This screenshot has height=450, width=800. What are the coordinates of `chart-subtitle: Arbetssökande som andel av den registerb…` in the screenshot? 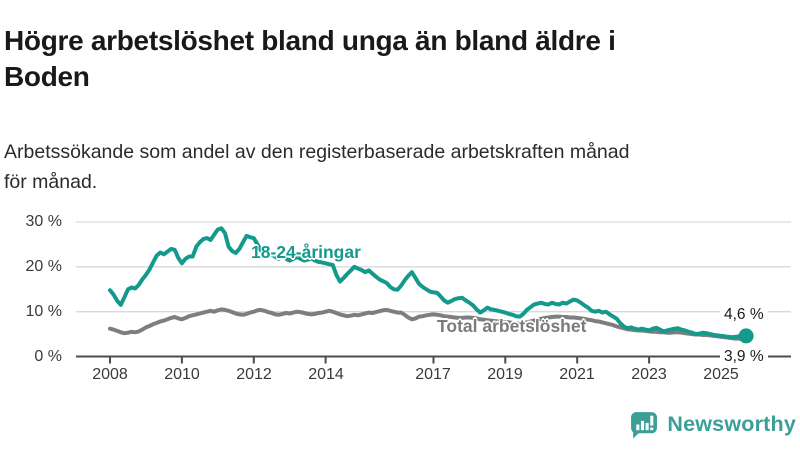 It's located at (317, 166).